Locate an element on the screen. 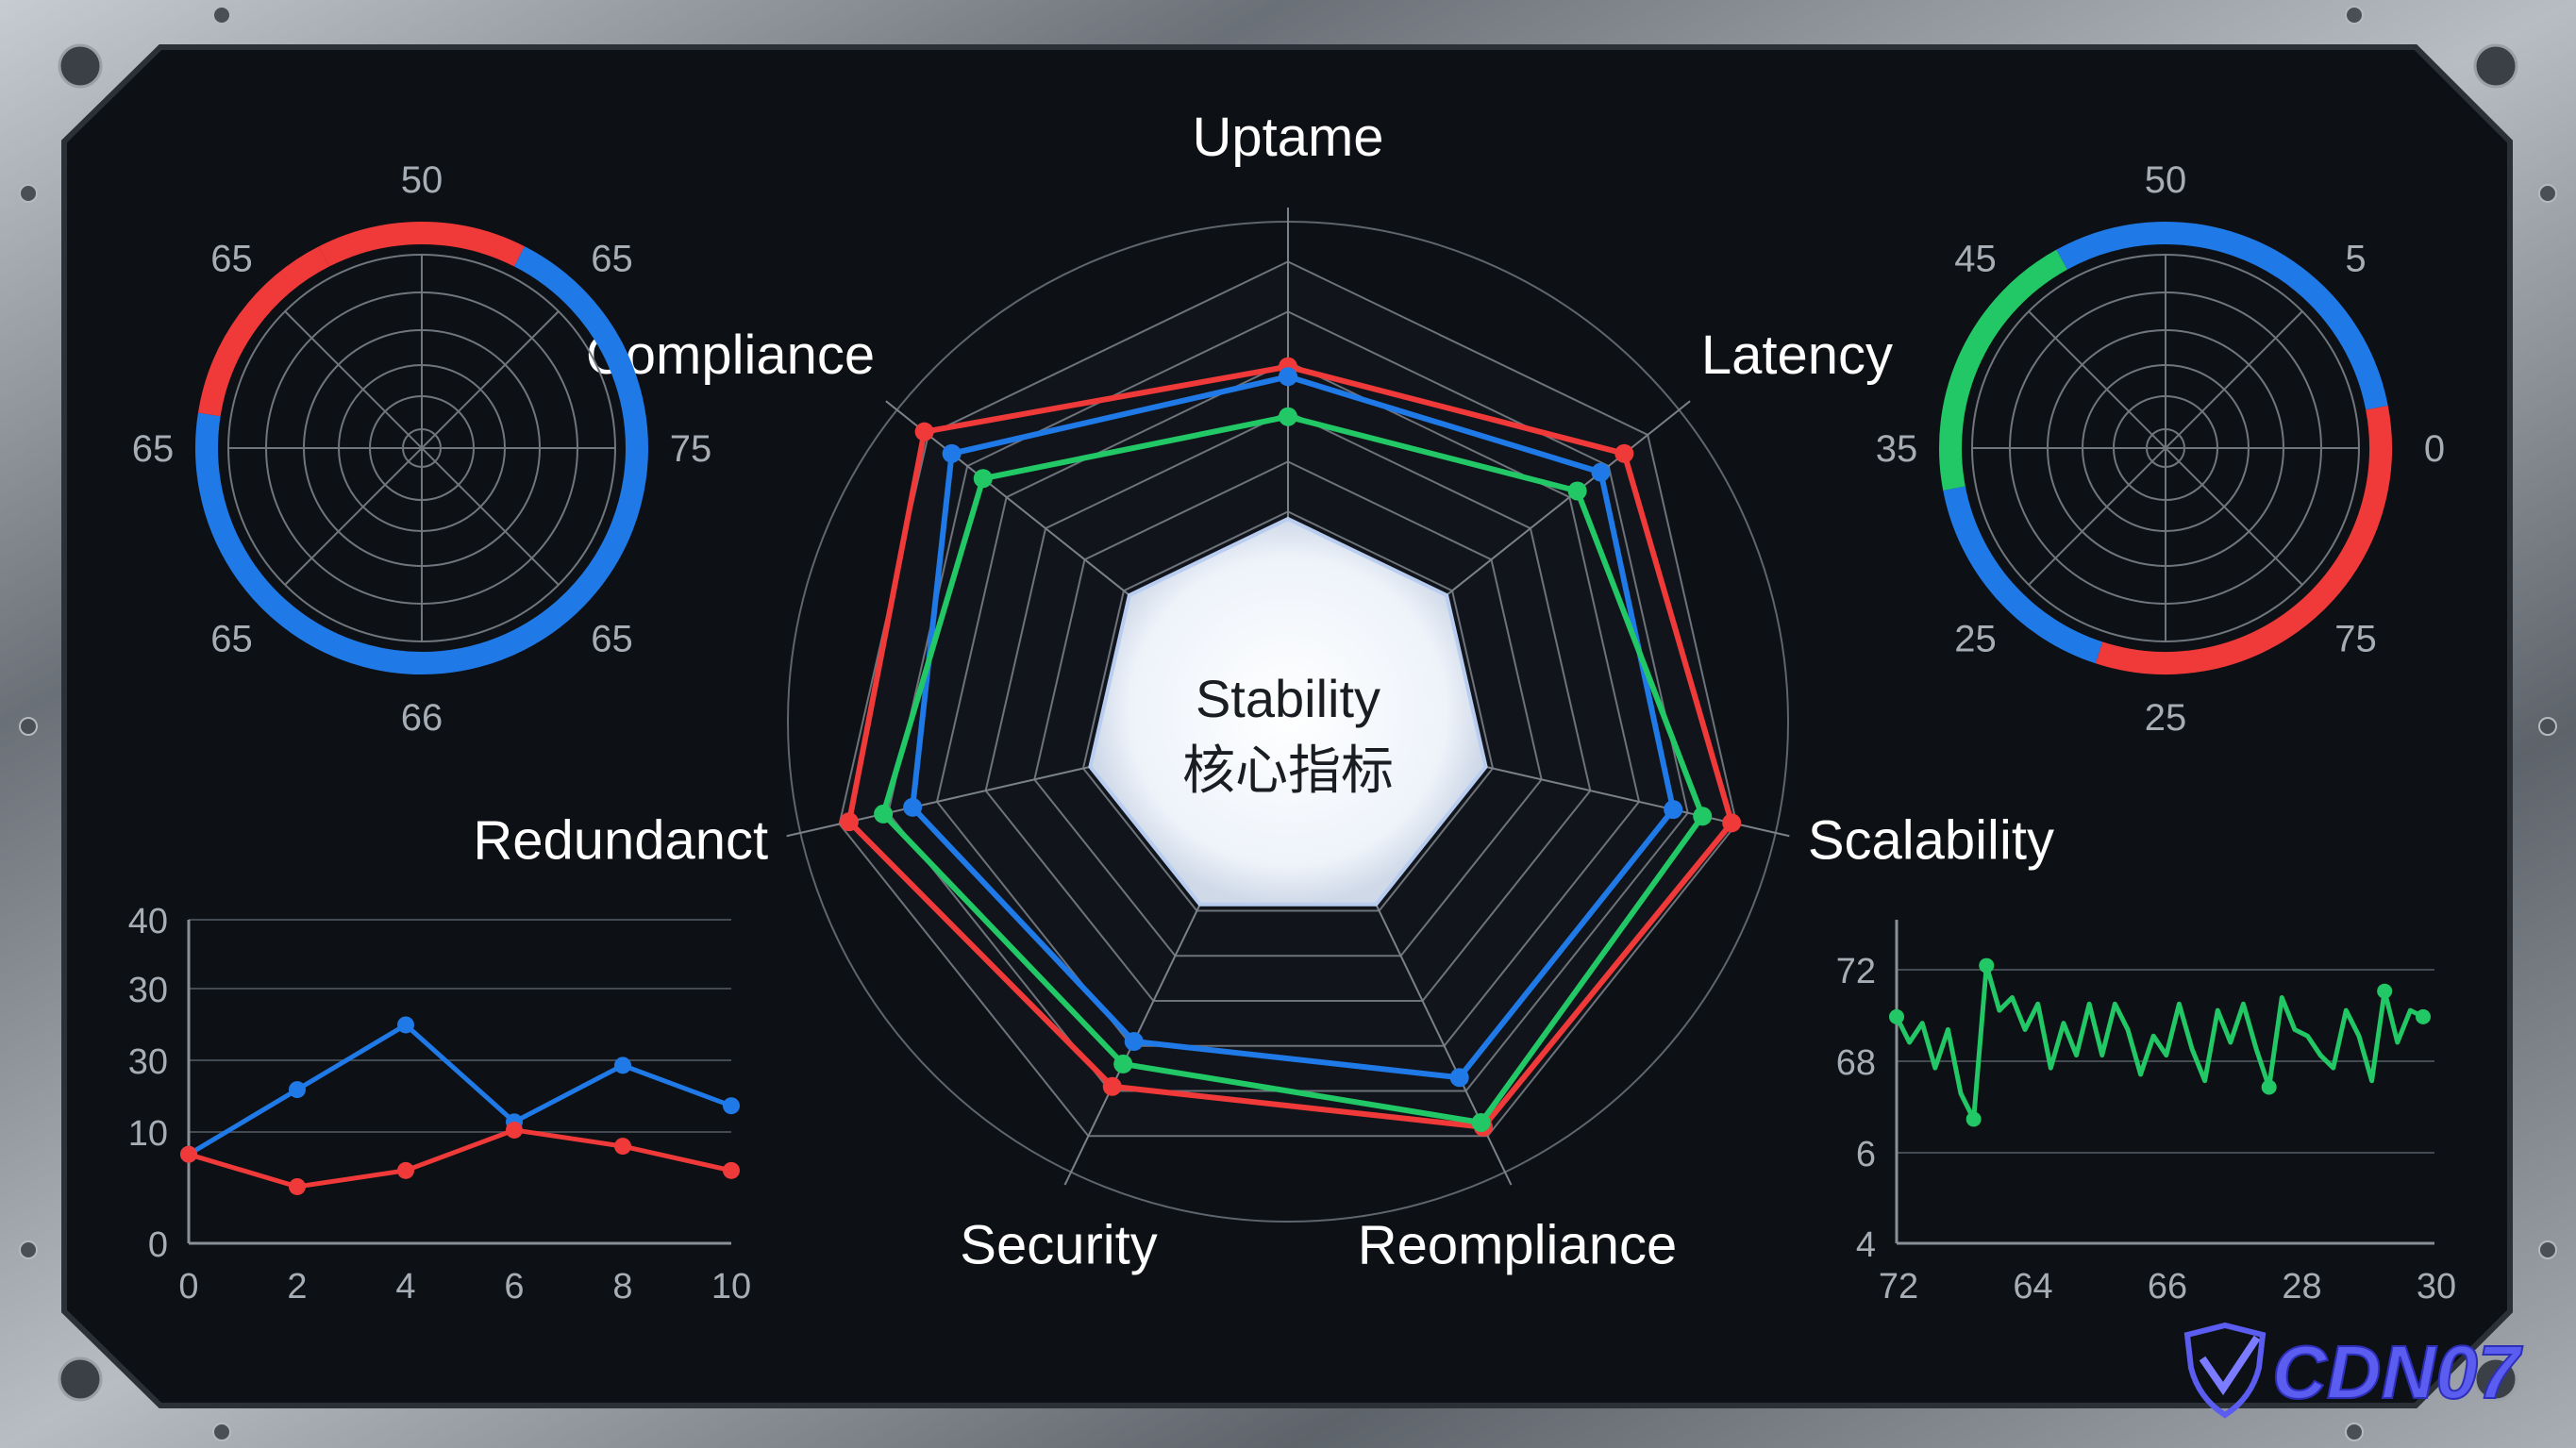  radar-axis-label: Uptame is located at coordinates (1287, 137).